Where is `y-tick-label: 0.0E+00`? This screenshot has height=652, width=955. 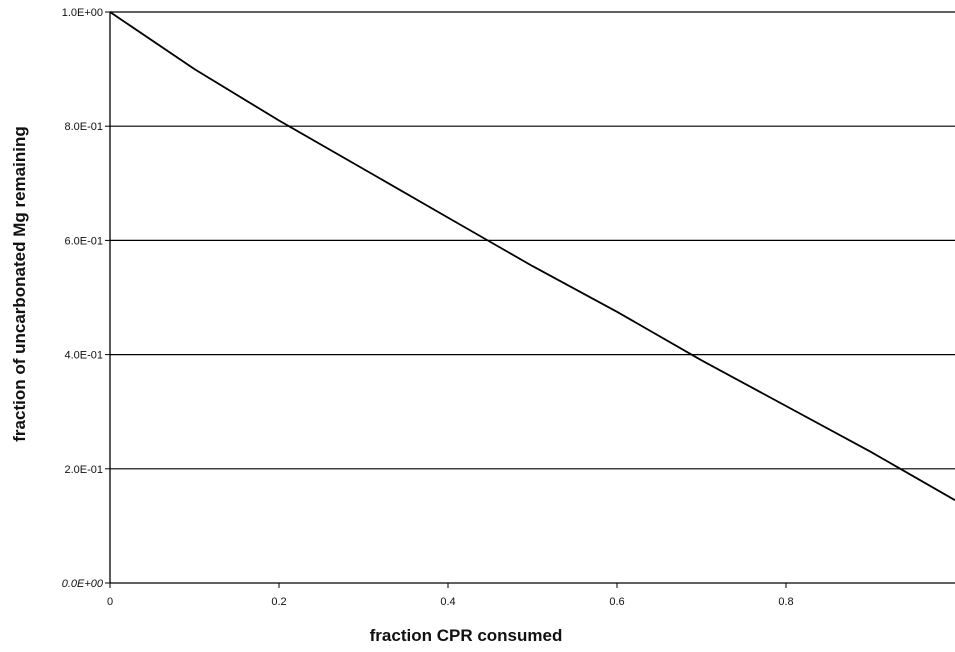
y-tick-label: 0.0E+00 is located at coordinates (83, 584).